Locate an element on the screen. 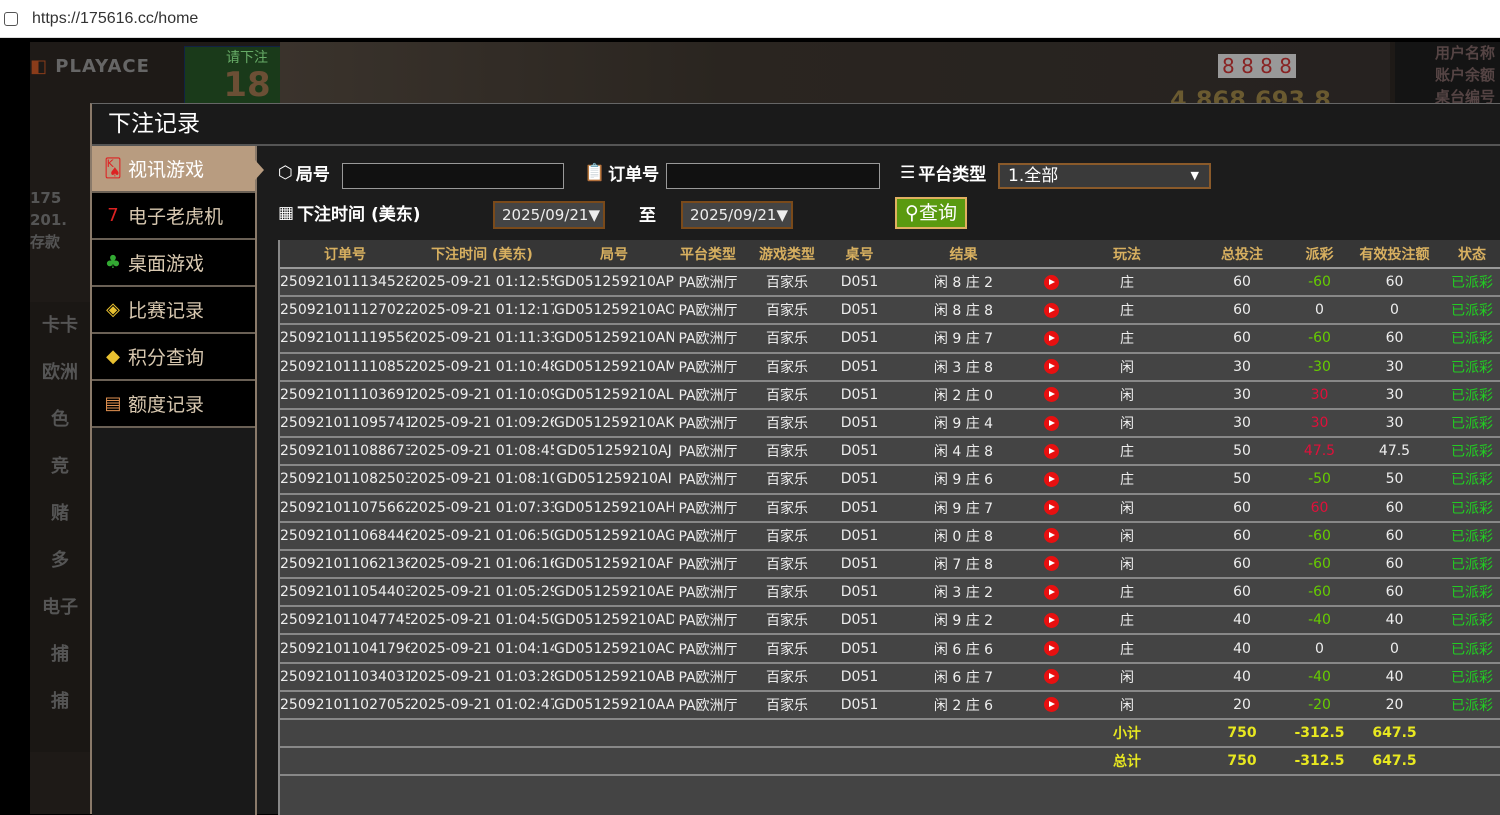 This screenshot has width=1500, height=815. modal-title: 下注记录 is located at coordinates (796, 125).